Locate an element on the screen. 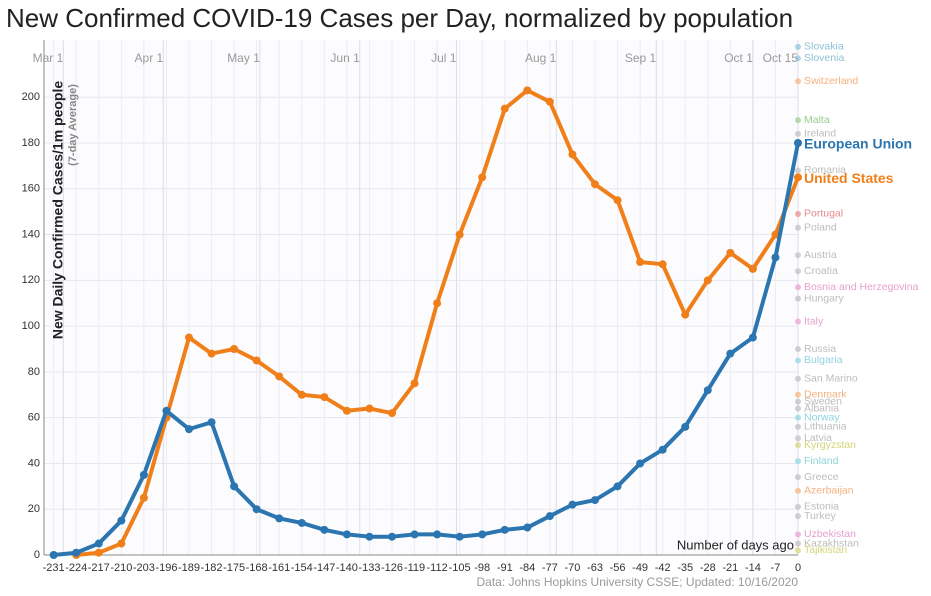  end-label: Lithuania is located at coordinates (825, 427).